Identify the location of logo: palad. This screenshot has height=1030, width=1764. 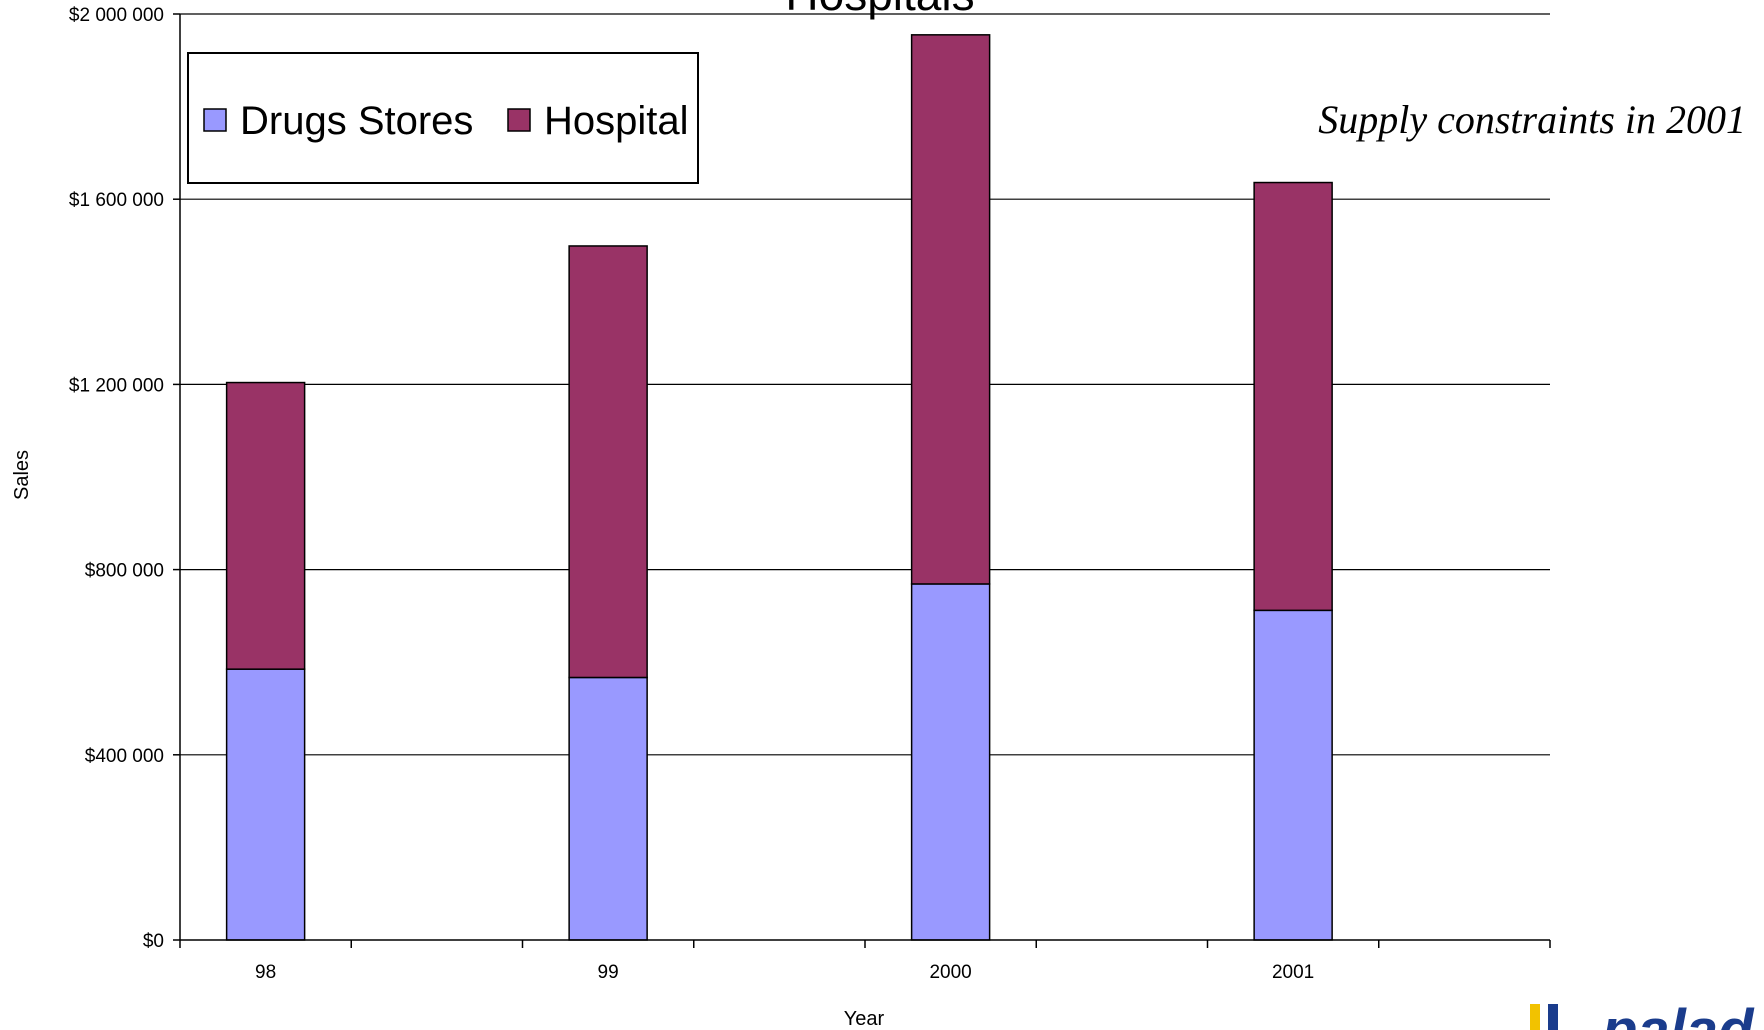
(1642, 1014).